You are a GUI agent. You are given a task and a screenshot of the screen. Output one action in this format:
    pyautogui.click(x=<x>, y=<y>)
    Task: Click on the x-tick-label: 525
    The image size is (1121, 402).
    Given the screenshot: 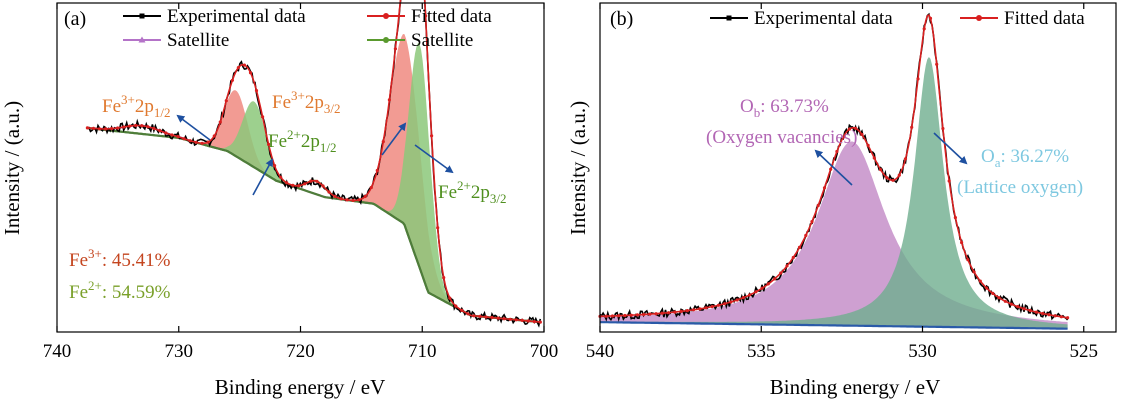 What is the action you would take?
    pyautogui.click(x=1084, y=351)
    